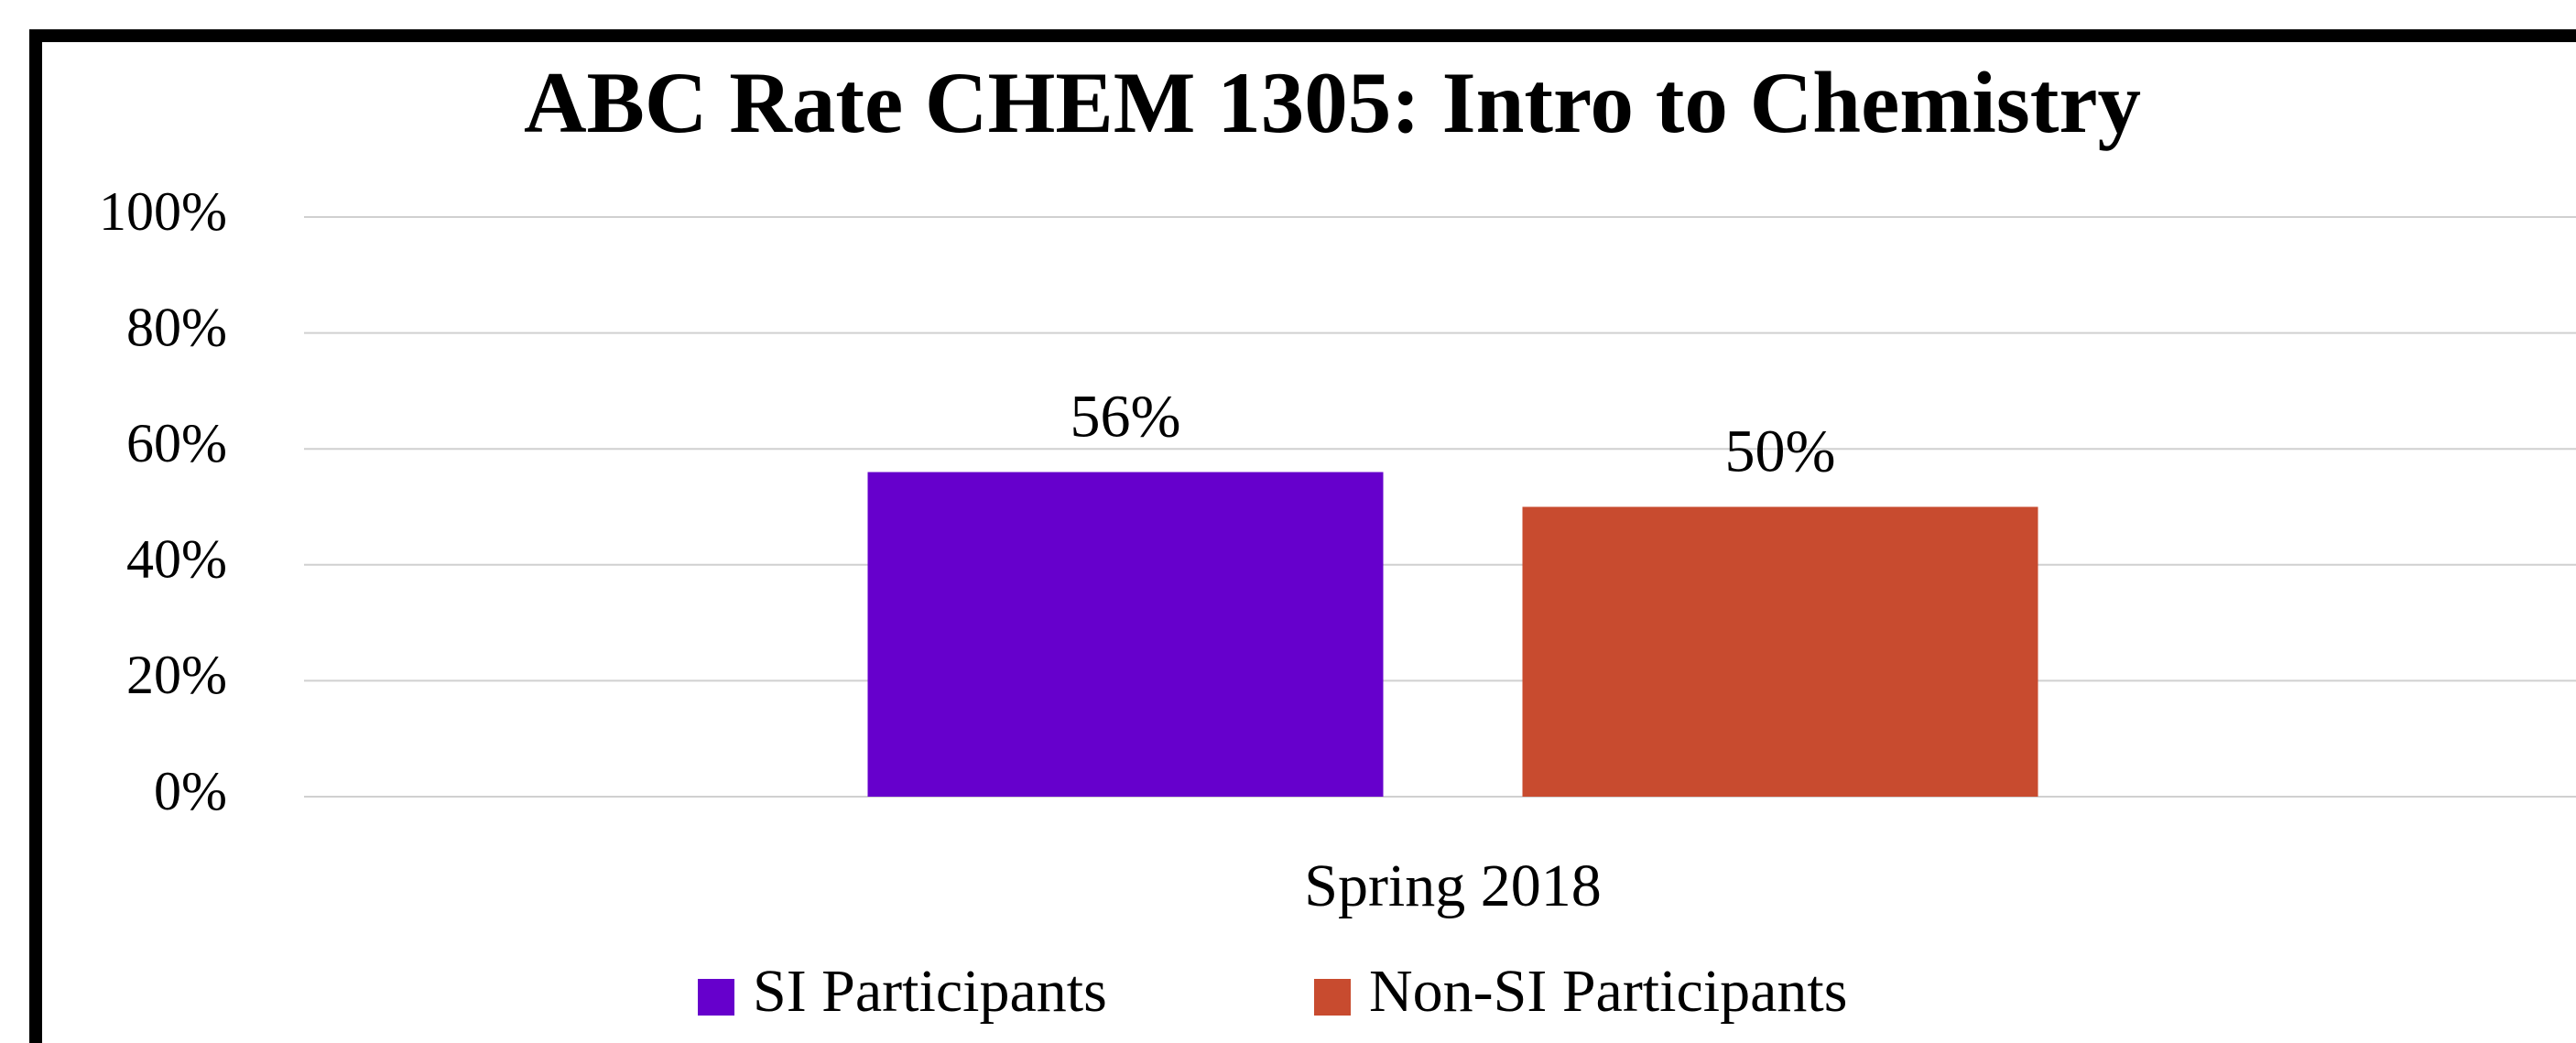  Describe the element at coordinates (930, 992) in the screenshot. I see `legend-label: SI Participants` at that location.